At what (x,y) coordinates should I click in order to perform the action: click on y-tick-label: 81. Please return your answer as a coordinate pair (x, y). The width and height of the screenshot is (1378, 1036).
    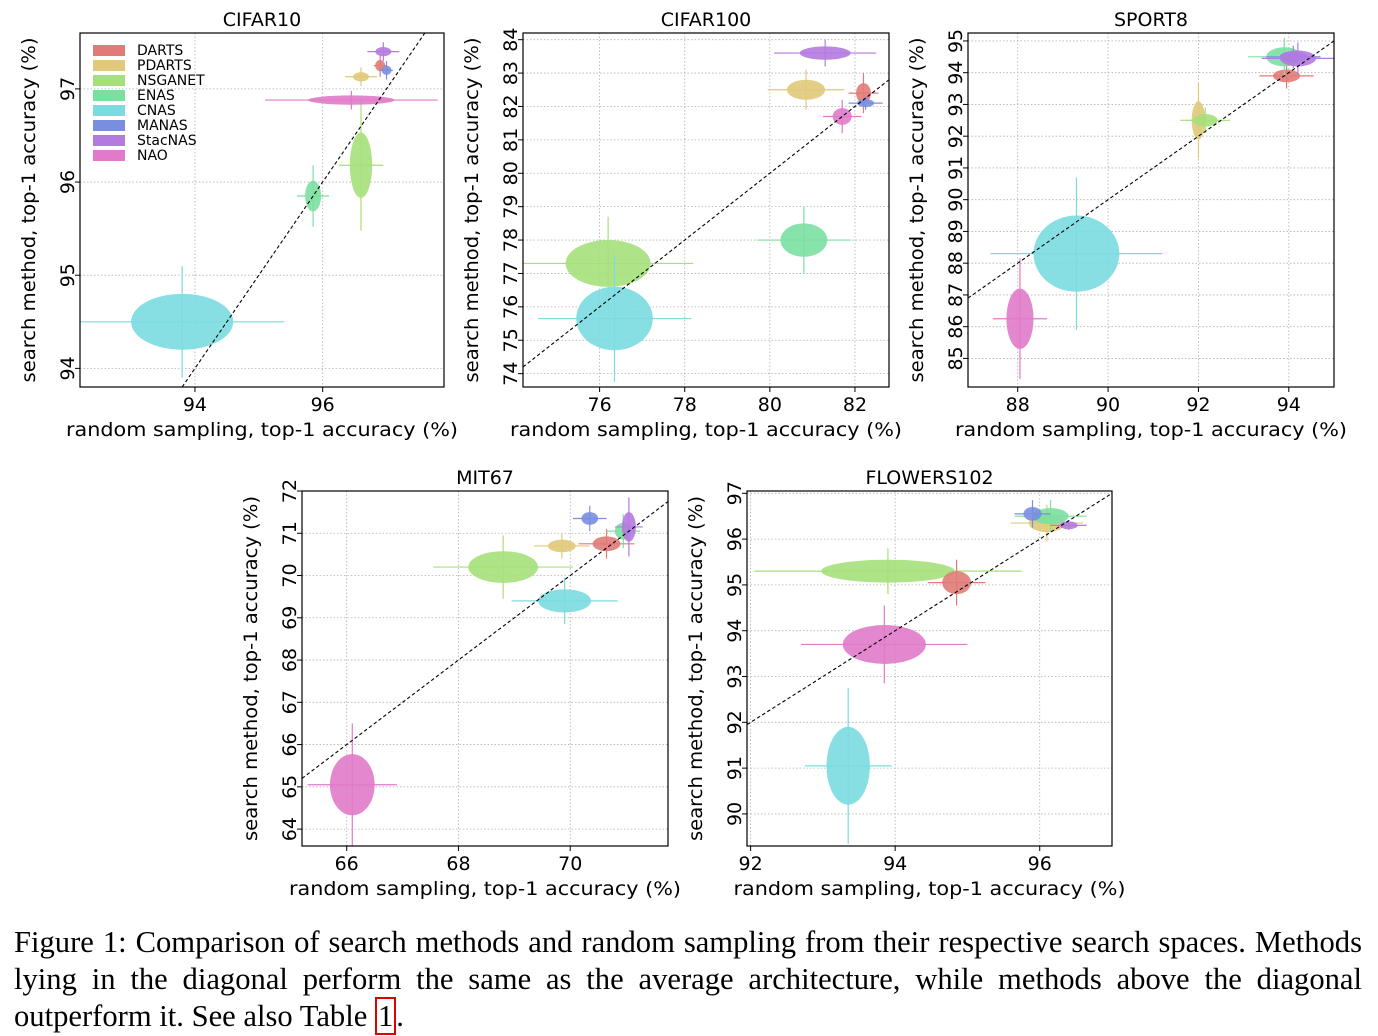
    Looking at the image, I should click on (511, 140).